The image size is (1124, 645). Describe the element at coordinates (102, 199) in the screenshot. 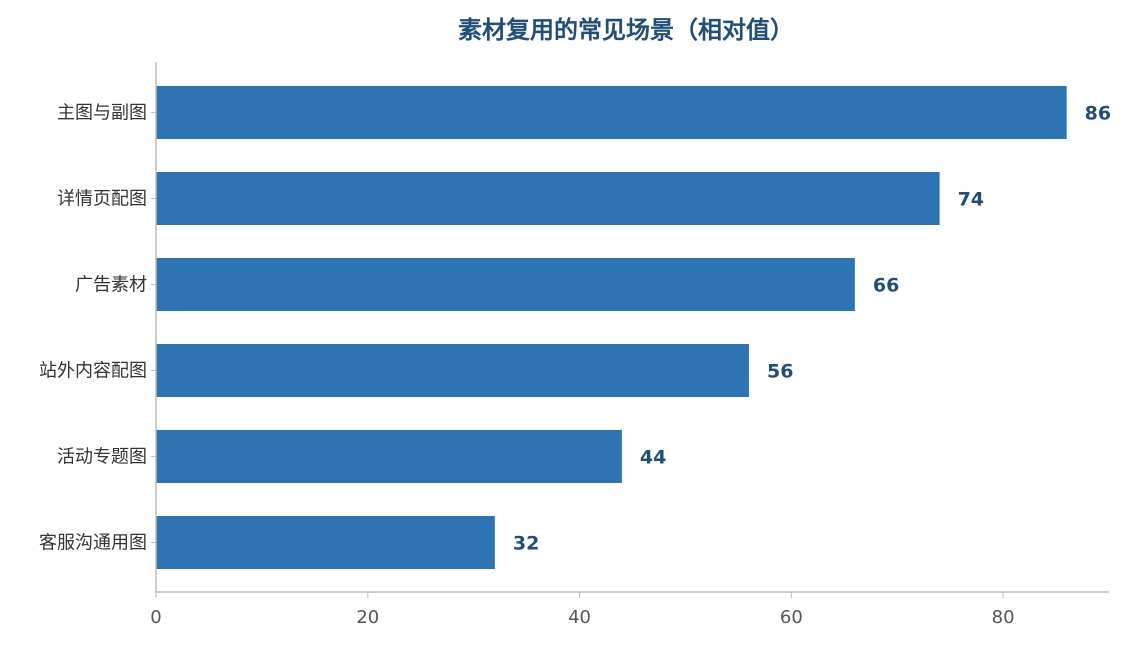

I see `category-label: 详情页配图` at that location.